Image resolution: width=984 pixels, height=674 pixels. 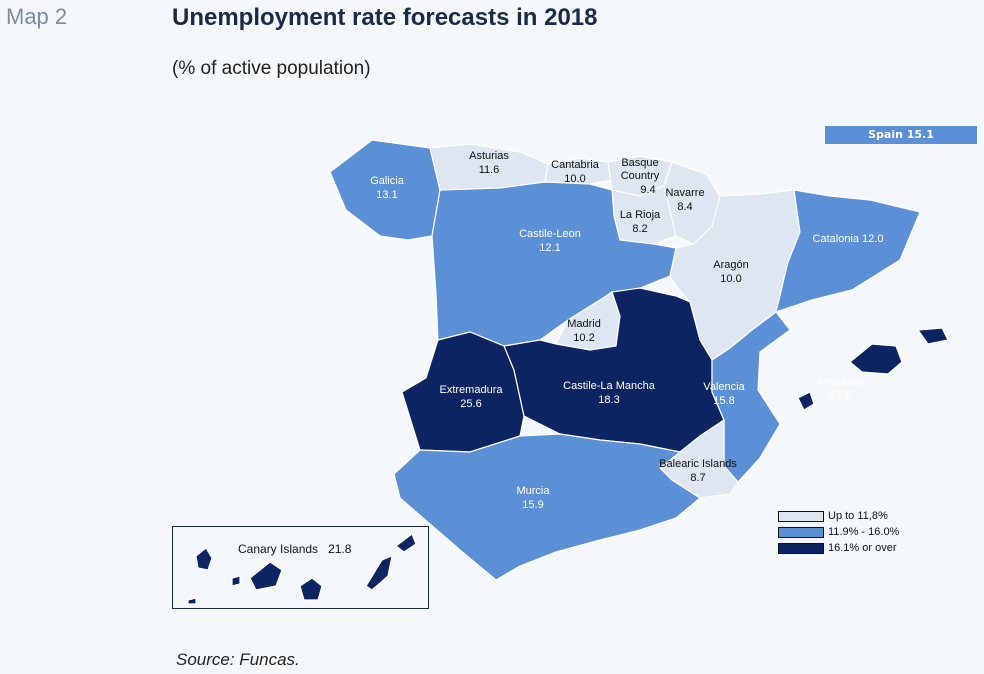 What do you see at coordinates (639, 229) in the screenshot?
I see `region-value-la-rioja: 8.2` at bounding box center [639, 229].